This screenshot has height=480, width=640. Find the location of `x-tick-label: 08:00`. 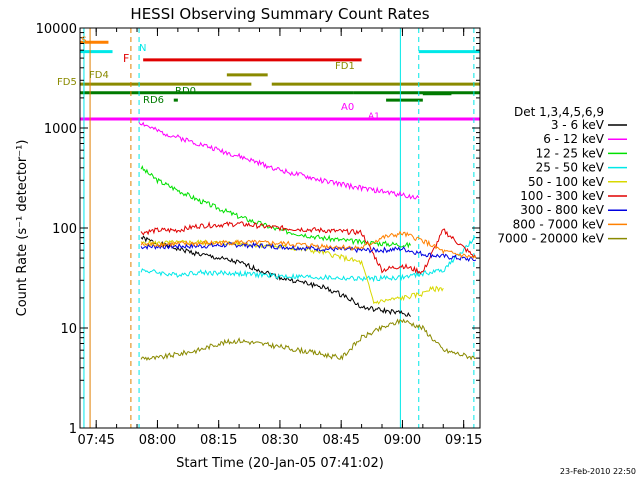

x-tick-label: 08:00 is located at coordinates (157, 440).